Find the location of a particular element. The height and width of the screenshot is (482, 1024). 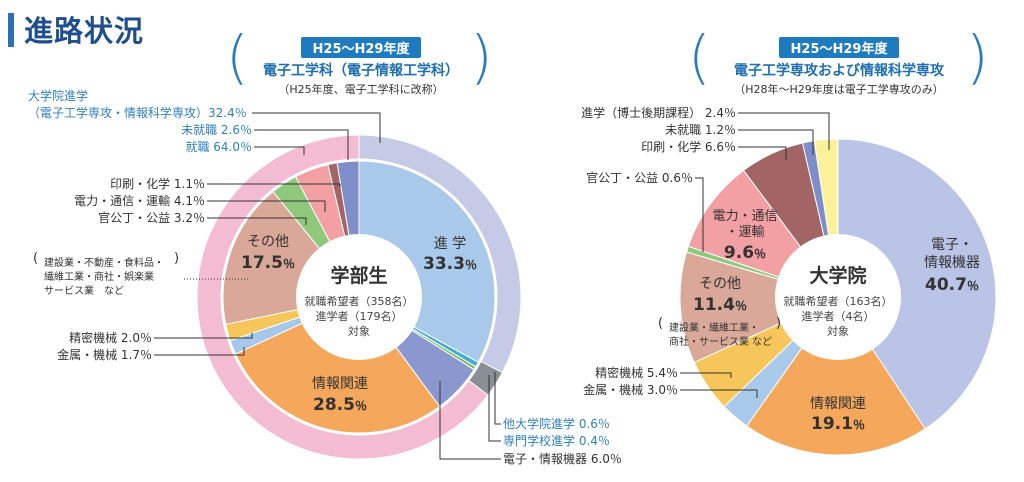

right-elec-label-2: 情報機器 is located at coordinates (952, 263).